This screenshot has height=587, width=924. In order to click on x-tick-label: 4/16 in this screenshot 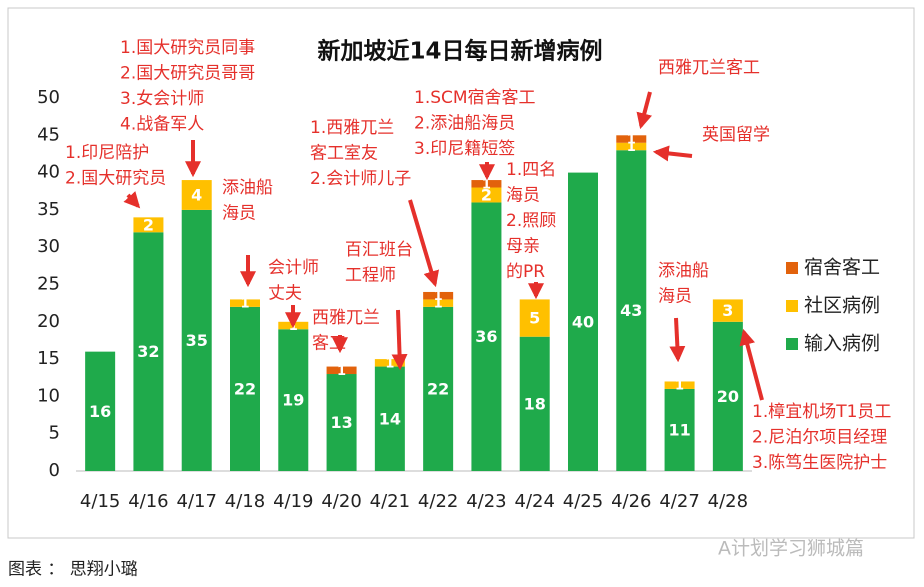, I will do `click(148, 501)`.